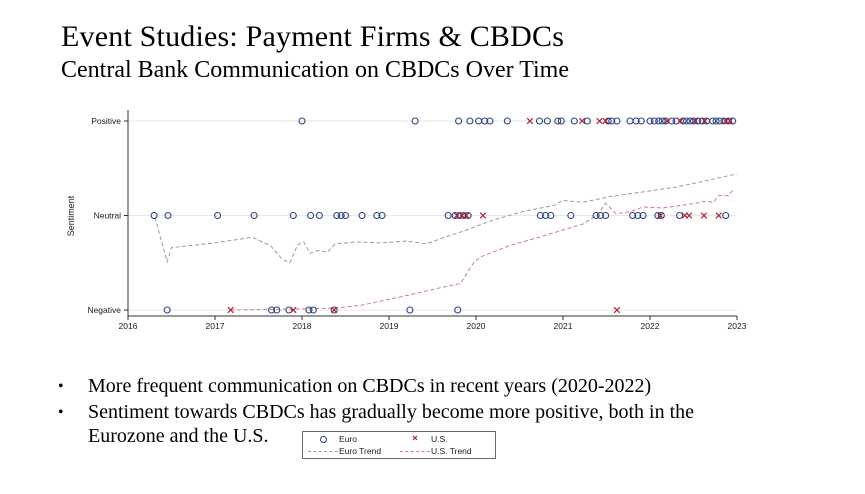 The image size is (865, 494). What do you see at coordinates (439, 439) in the screenshot?
I see `legend-label: U.S.` at bounding box center [439, 439].